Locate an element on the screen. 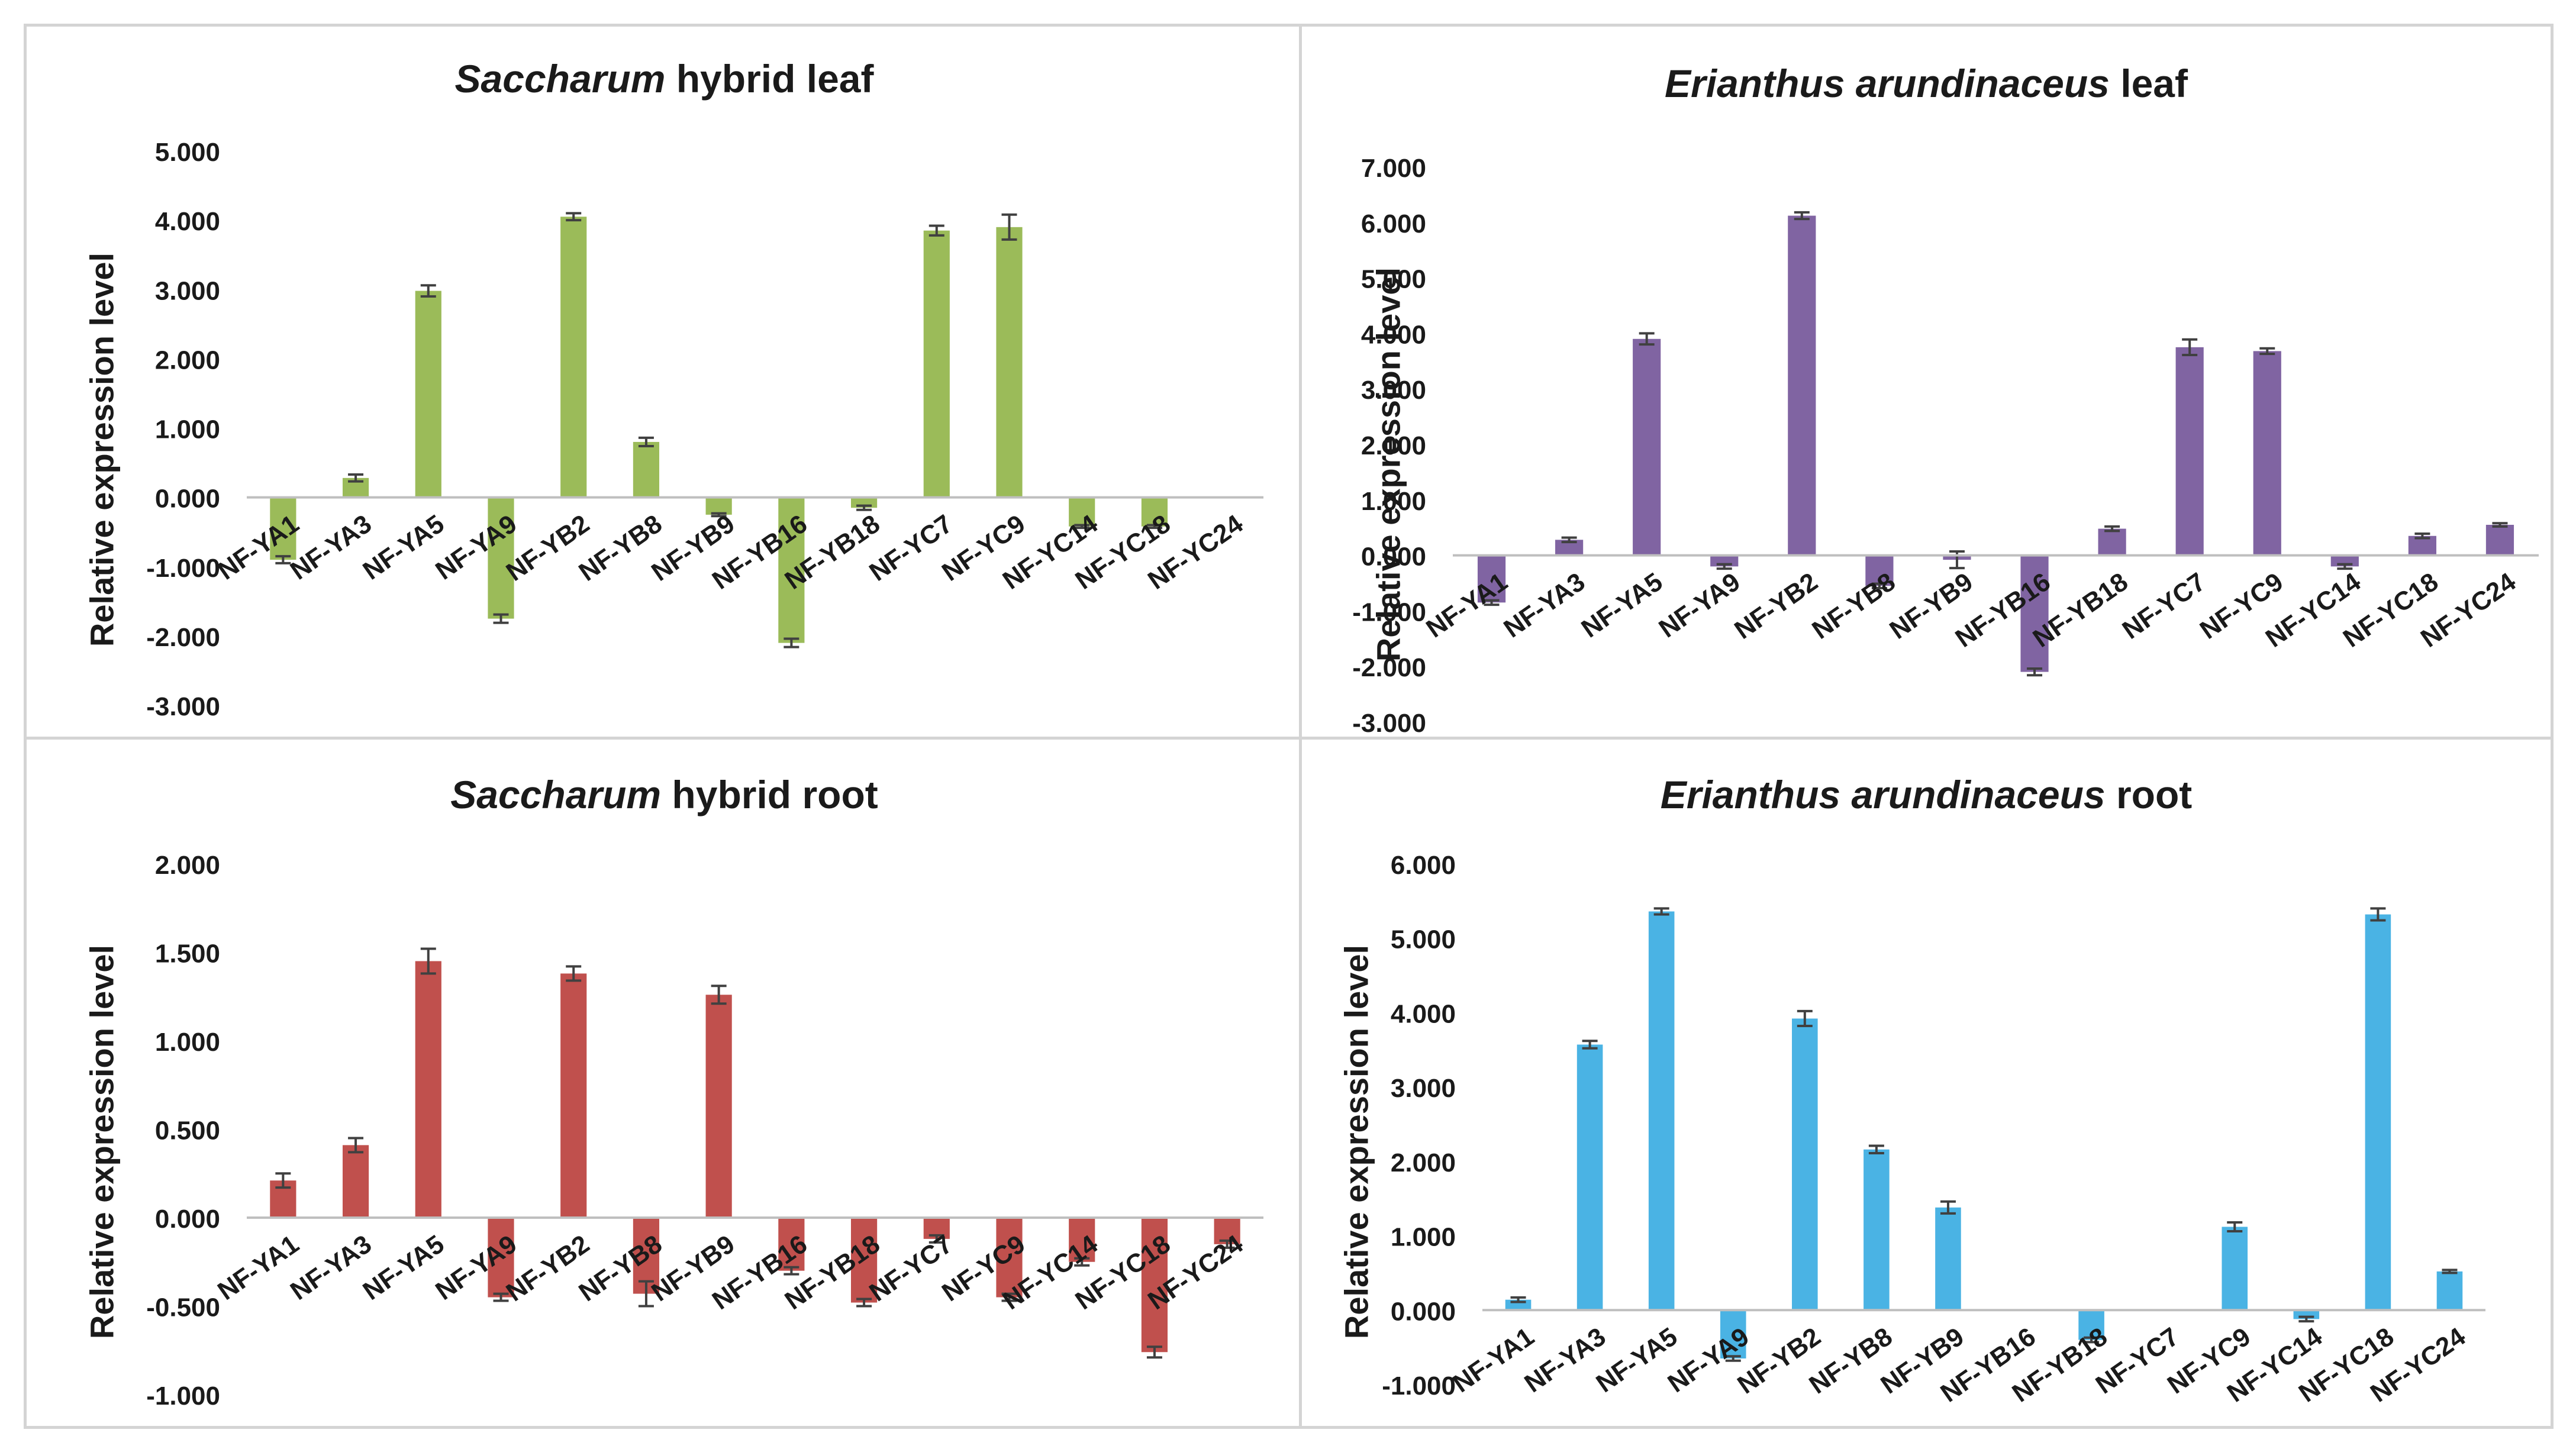 The height and width of the screenshot is (1449, 2576). bar-NF-YC24 is located at coordinates (2449, 1291).